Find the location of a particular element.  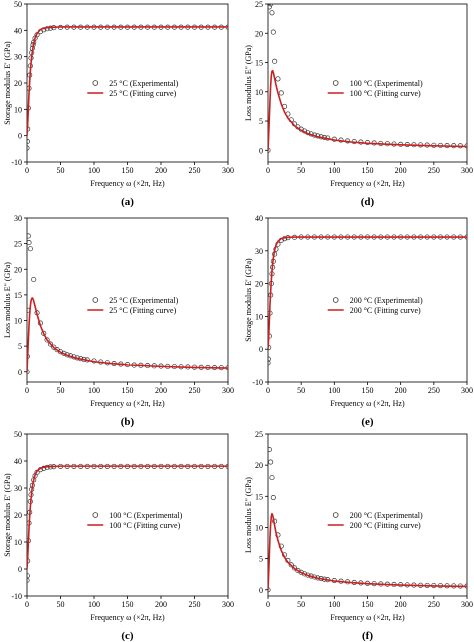

legend-label-experimental: 100 °C (Experimental) is located at coordinates (386, 83).